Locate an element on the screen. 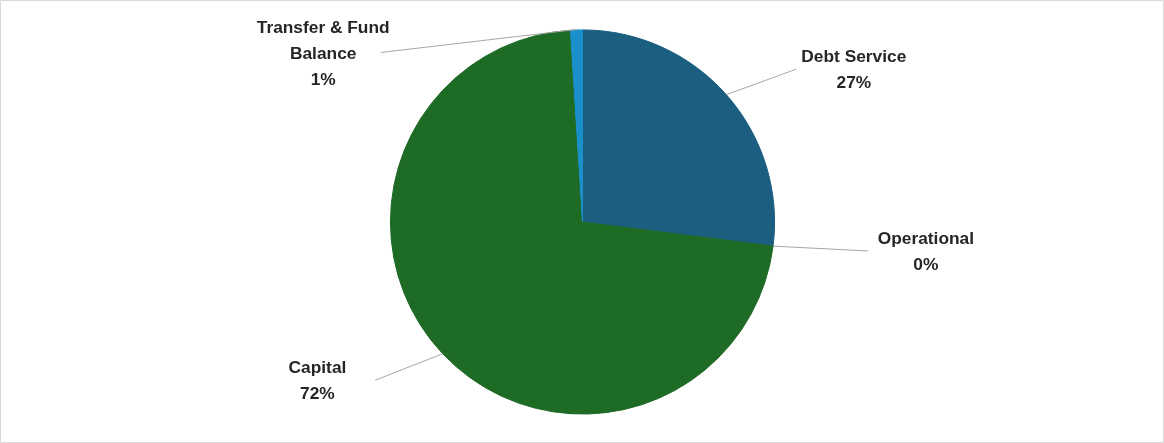 This screenshot has width=1164, height=443. slice-label: Transfer & Fund Balance is located at coordinates (323, 39).